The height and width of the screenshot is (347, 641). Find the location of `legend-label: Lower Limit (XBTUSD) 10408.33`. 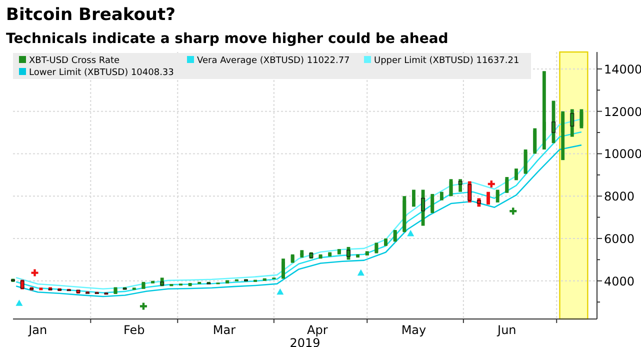

legend-label: Lower Limit (XBTUSD) 10408.33 is located at coordinates (101, 73).